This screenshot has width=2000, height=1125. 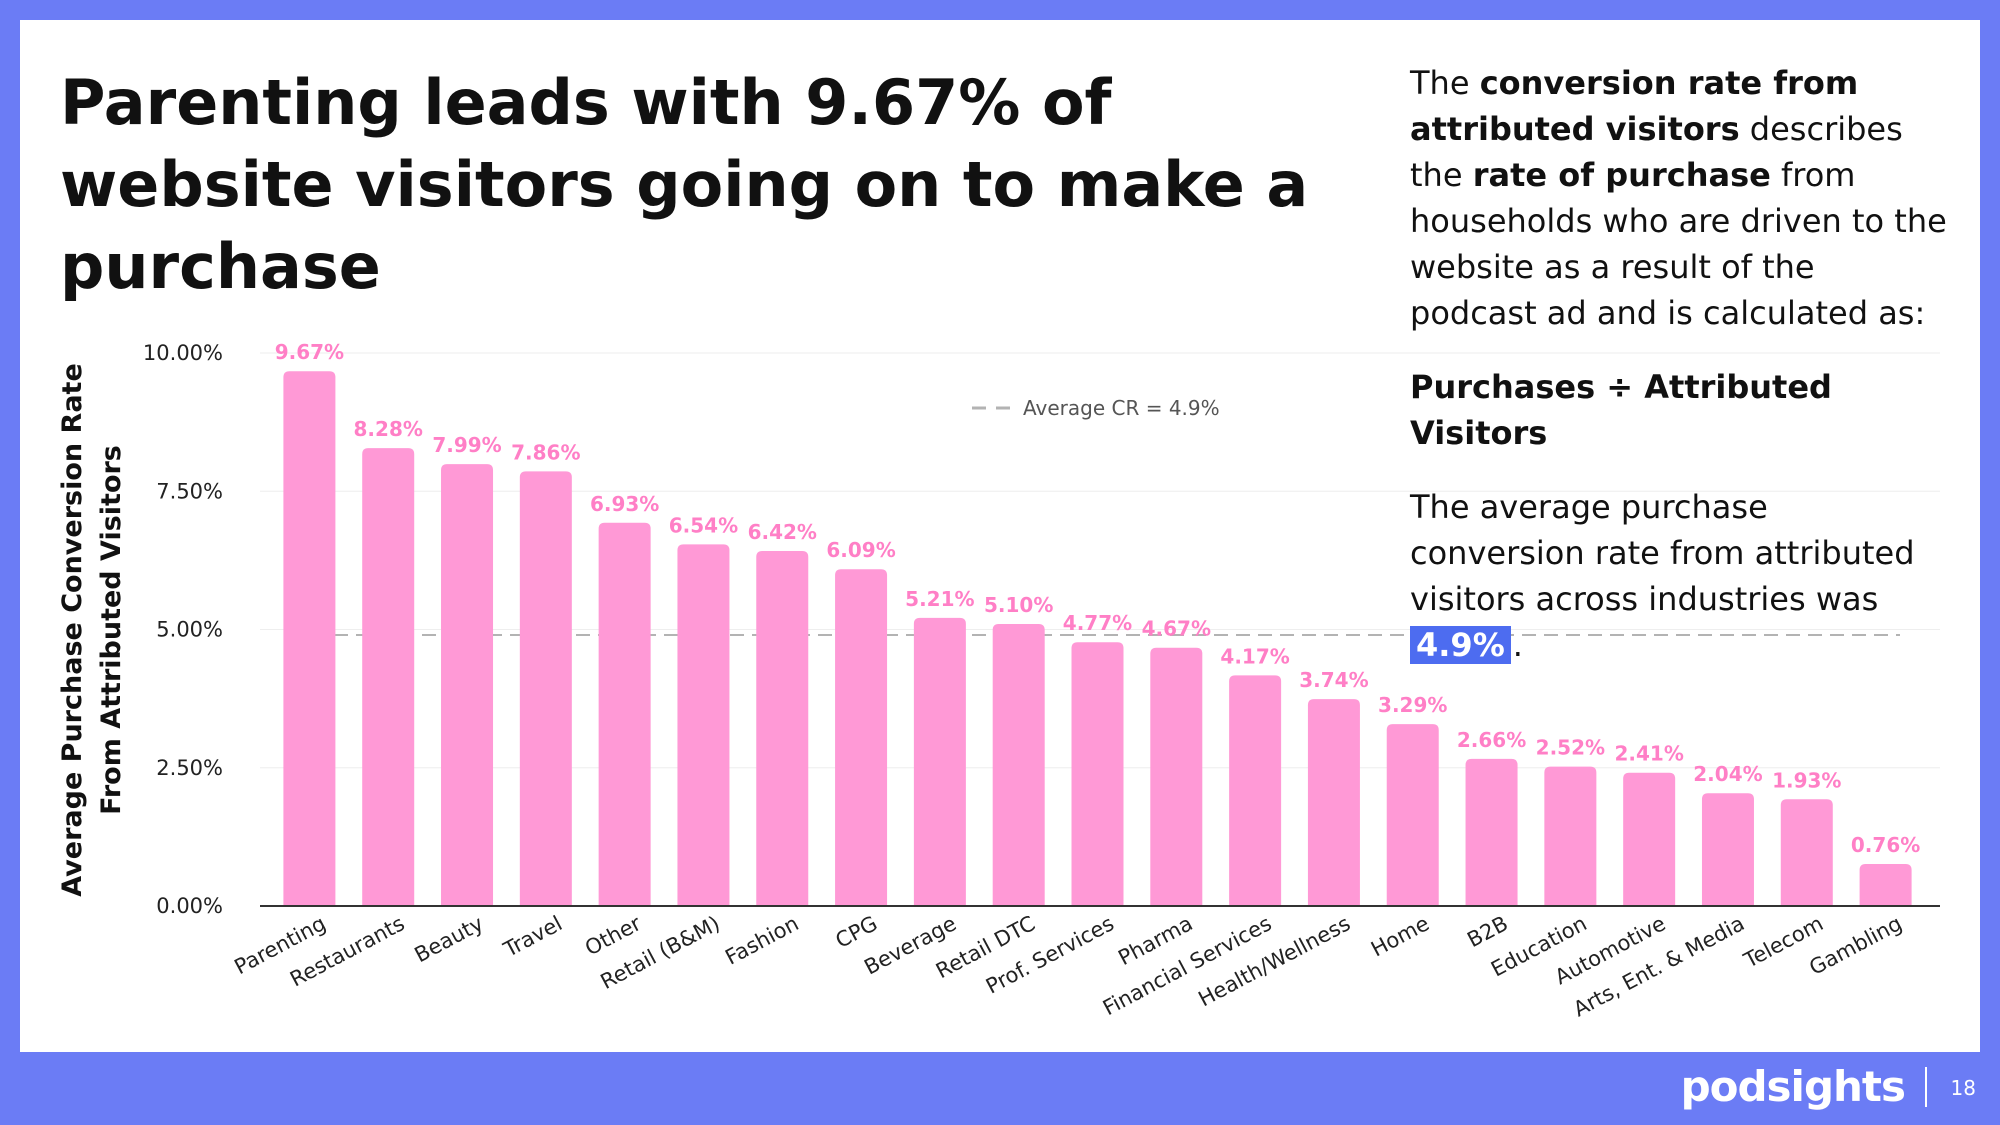 I want to click on x-tick-label: Travel, so click(x=532, y=936).